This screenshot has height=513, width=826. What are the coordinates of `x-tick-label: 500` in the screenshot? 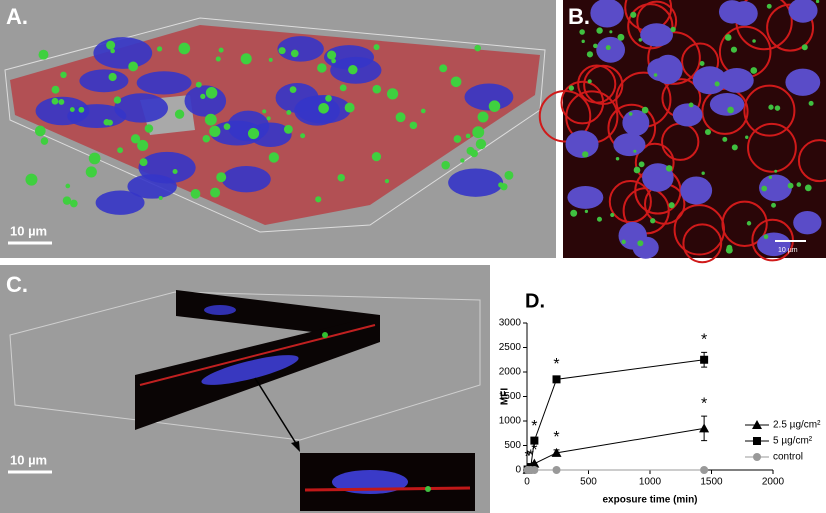 It's located at (588, 482).